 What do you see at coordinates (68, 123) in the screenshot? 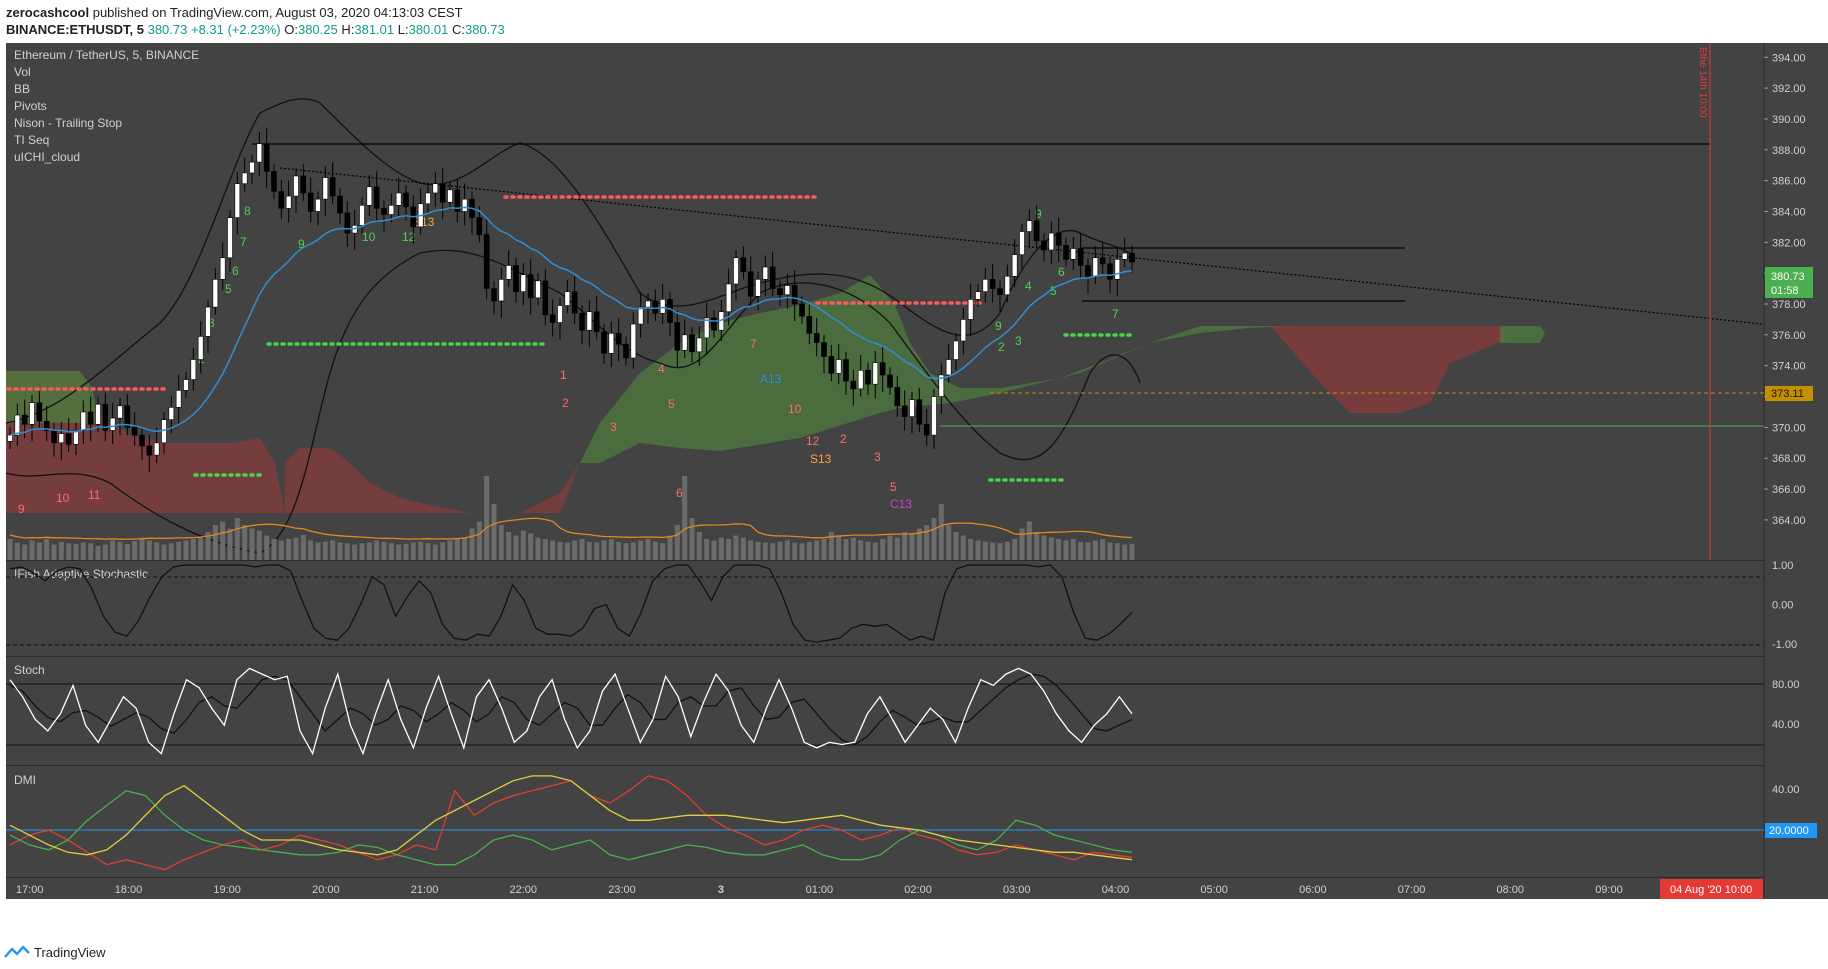
I see `legend-nison: Nison - Trailing Stop` at bounding box center [68, 123].